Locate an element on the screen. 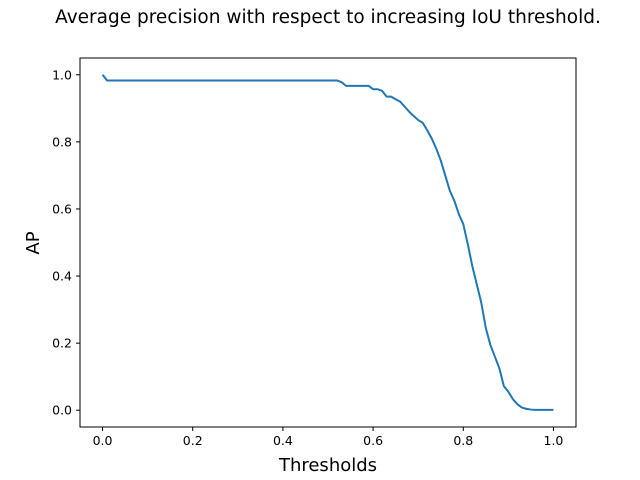 The image size is (640, 480). y-tick-label: 0.2 is located at coordinates (62, 343).